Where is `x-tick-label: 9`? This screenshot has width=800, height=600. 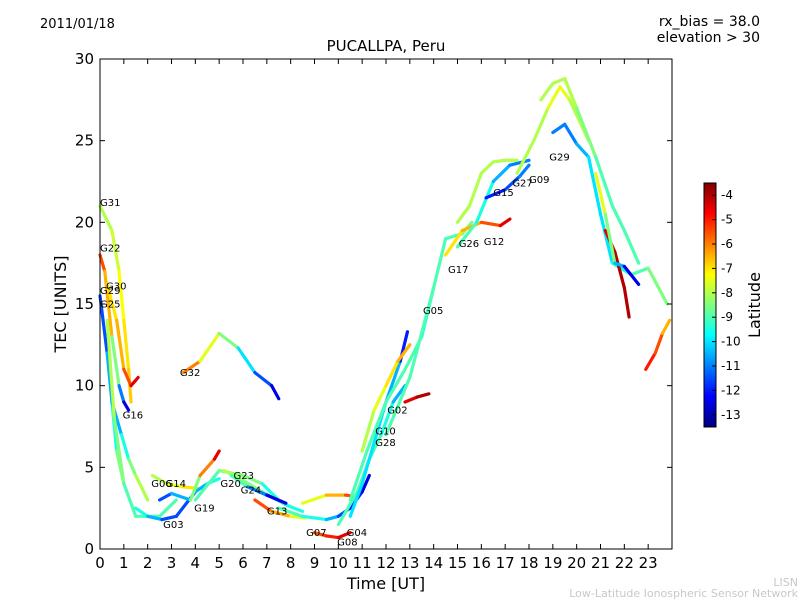 x-tick-label: 9 is located at coordinates (315, 563).